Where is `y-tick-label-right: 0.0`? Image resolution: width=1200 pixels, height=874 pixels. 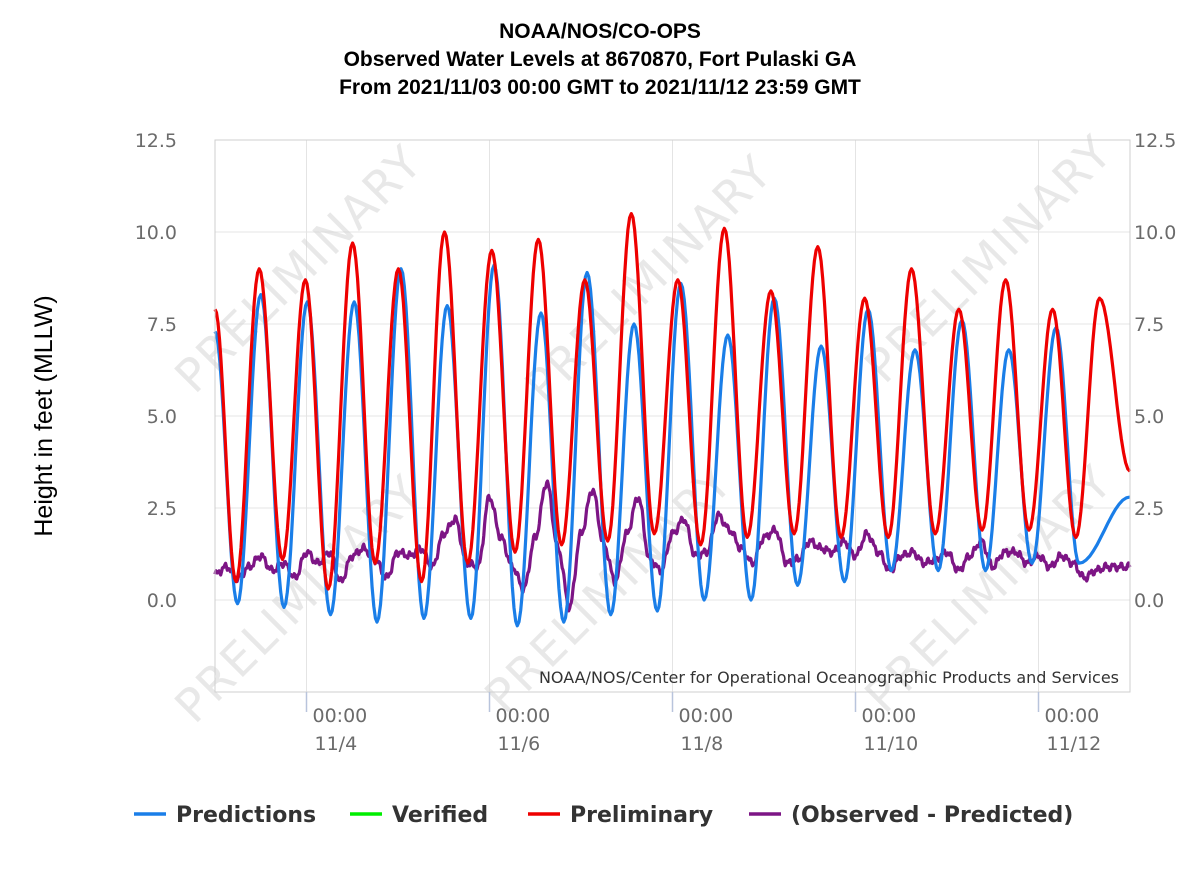
y-tick-label-right: 0.0 is located at coordinates (1149, 601).